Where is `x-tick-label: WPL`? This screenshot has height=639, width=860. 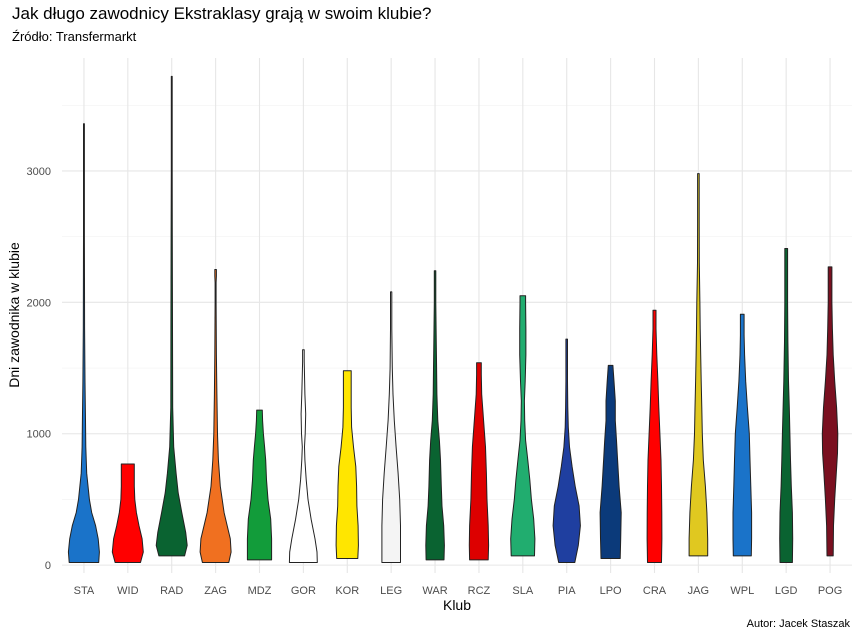
x-tick-label: WPL is located at coordinates (742, 591).